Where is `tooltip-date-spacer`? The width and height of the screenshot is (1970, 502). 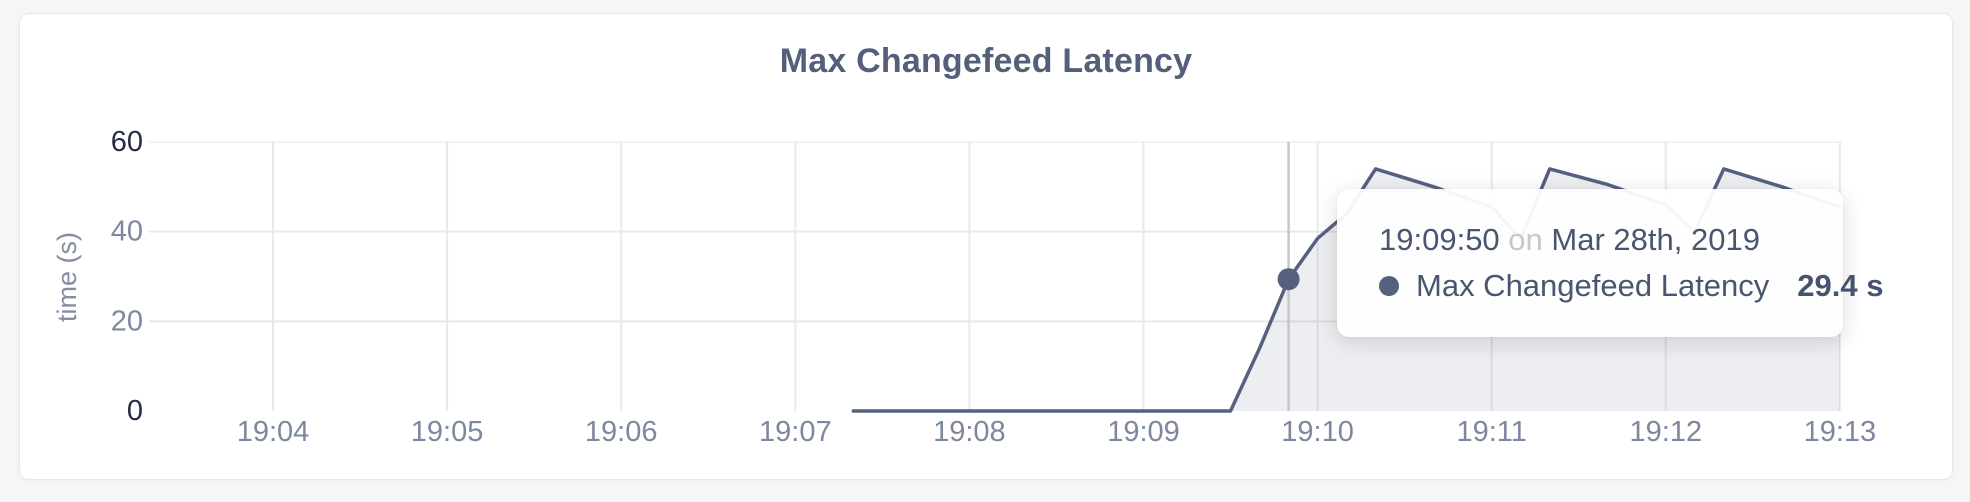
tooltip-date-spacer is located at coordinates (1547, 240).